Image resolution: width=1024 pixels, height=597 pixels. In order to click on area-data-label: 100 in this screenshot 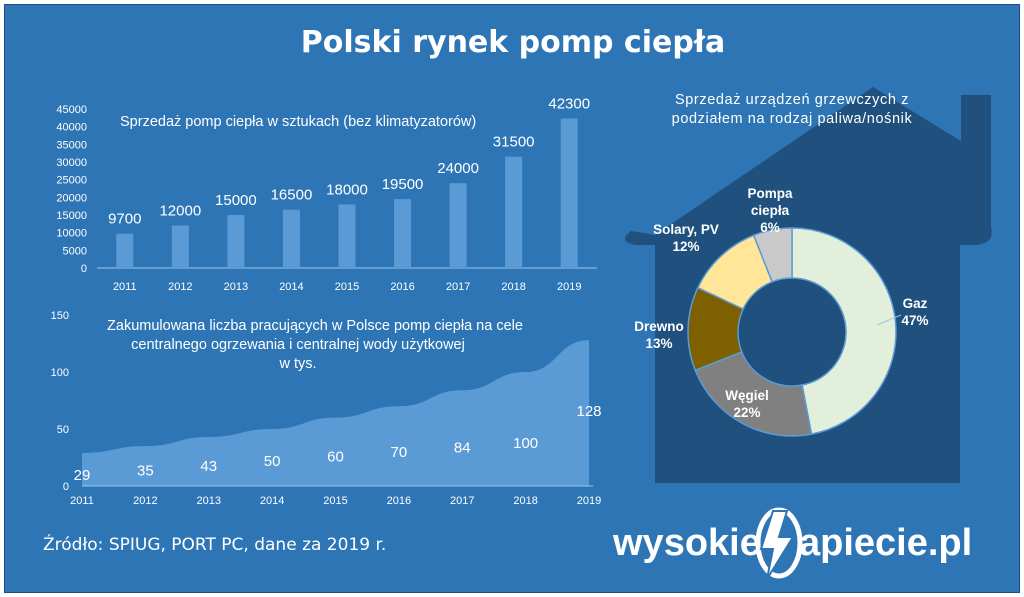, I will do `click(525, 443)`.